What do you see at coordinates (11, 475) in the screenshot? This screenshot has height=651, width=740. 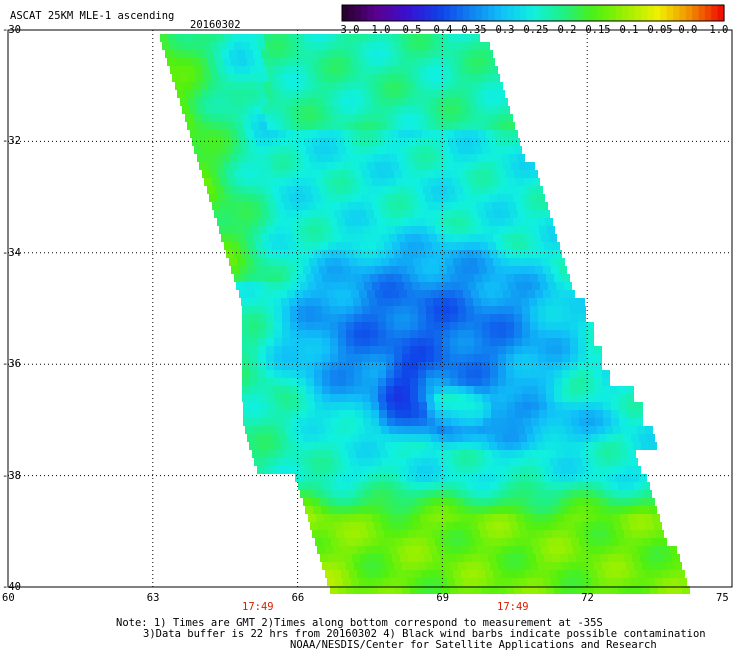 I see `latitude-label: -38` at bounding box center [11, 475].